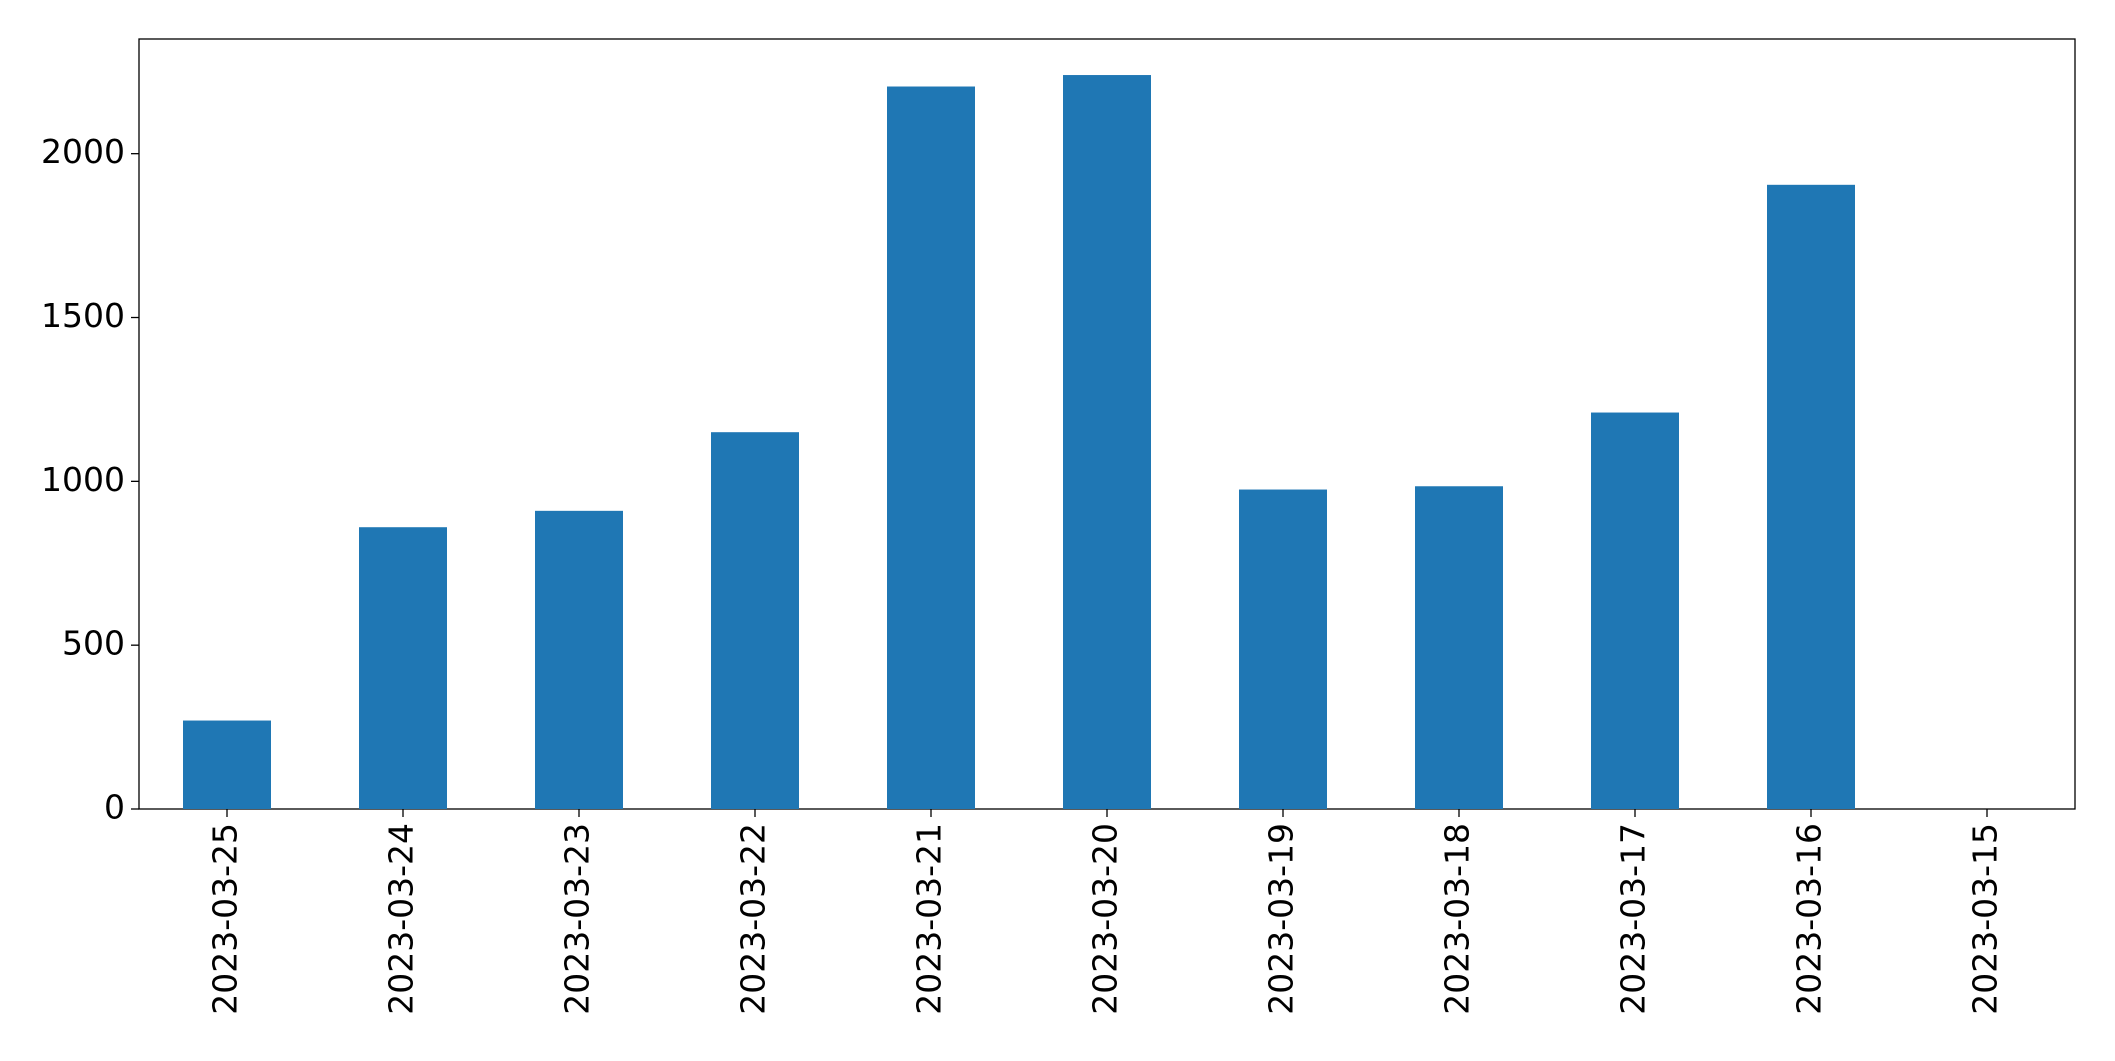 Image resolution: width=2115 pixels, height=1061 pixels. What do you see at coordinates (114, 807) in the screenshot?
I see `y-tick-label: 0` at bounding box center [114, 807].